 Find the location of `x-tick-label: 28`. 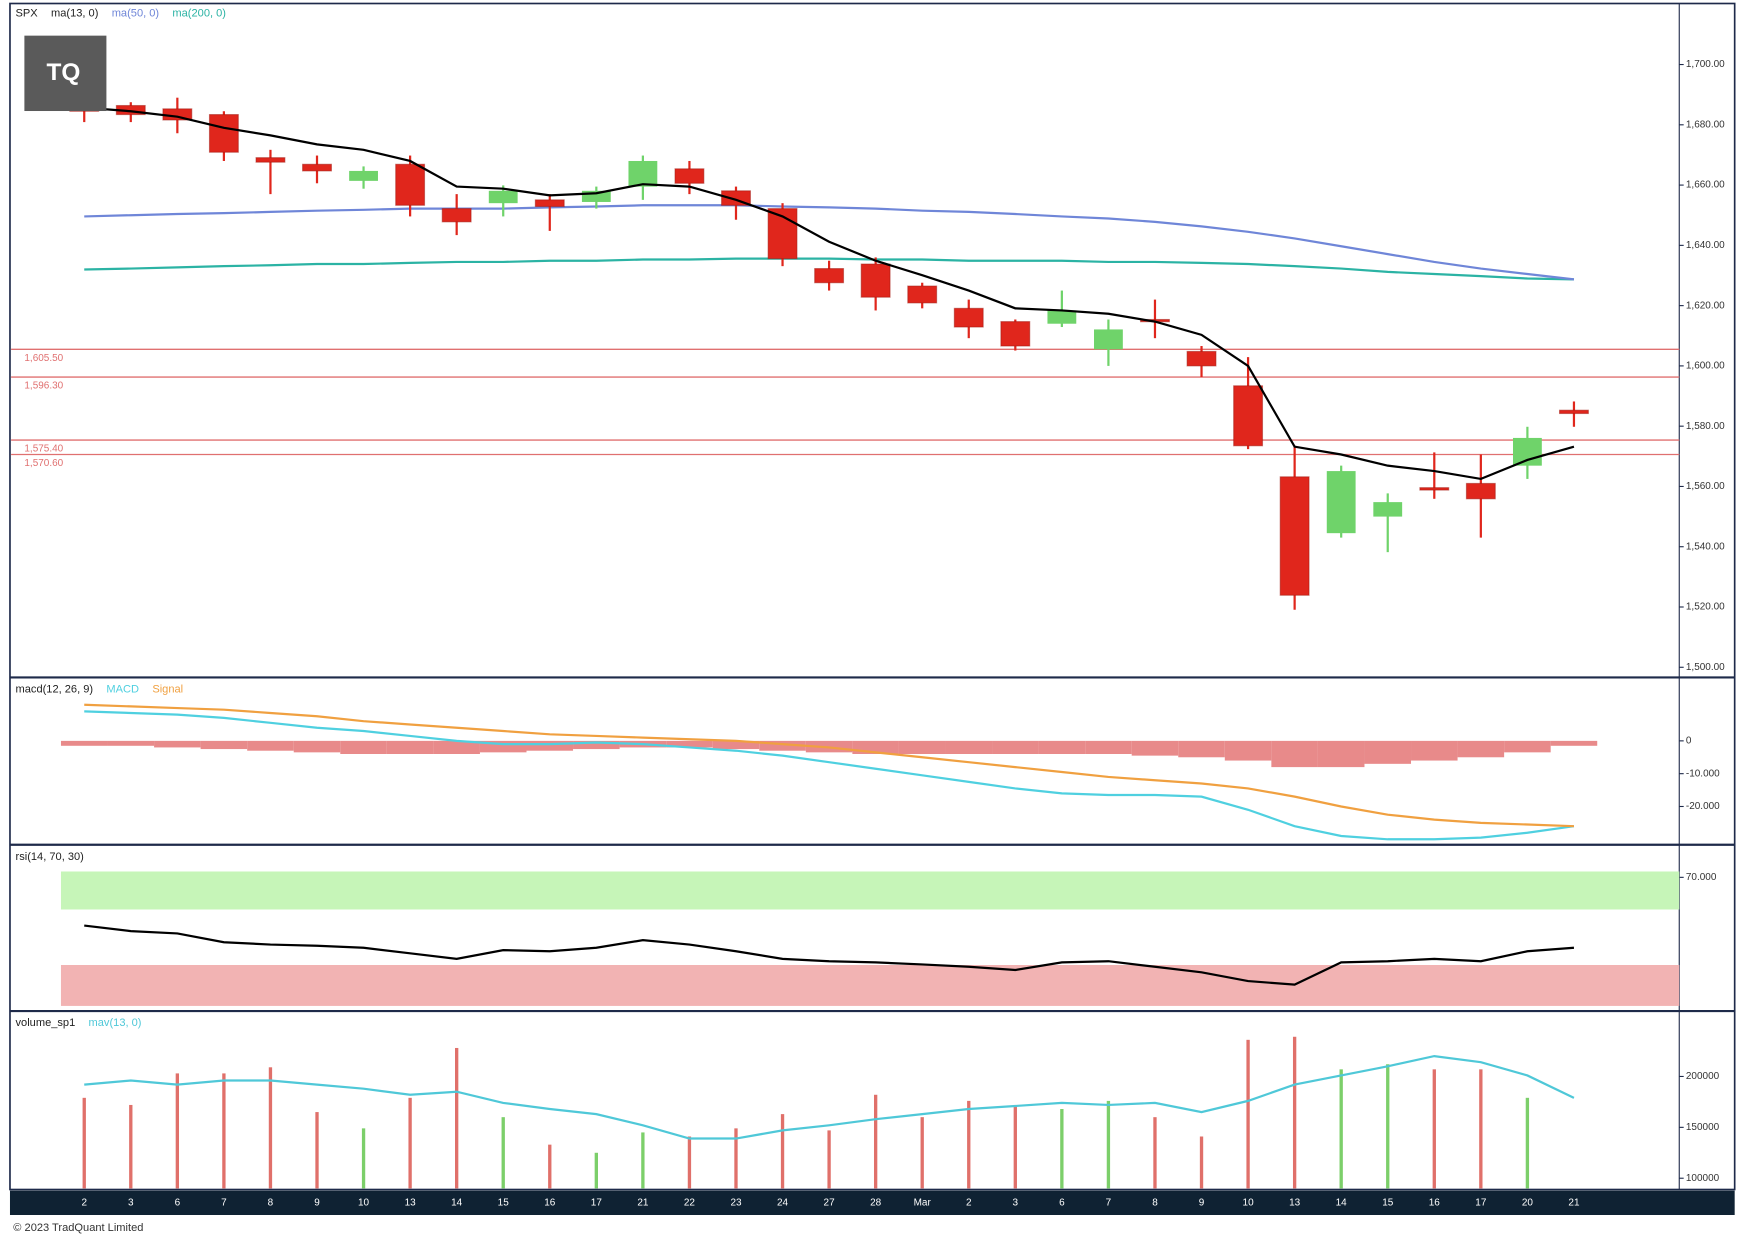

x-tick-label: 28 is located at coordinates (876, 1202).